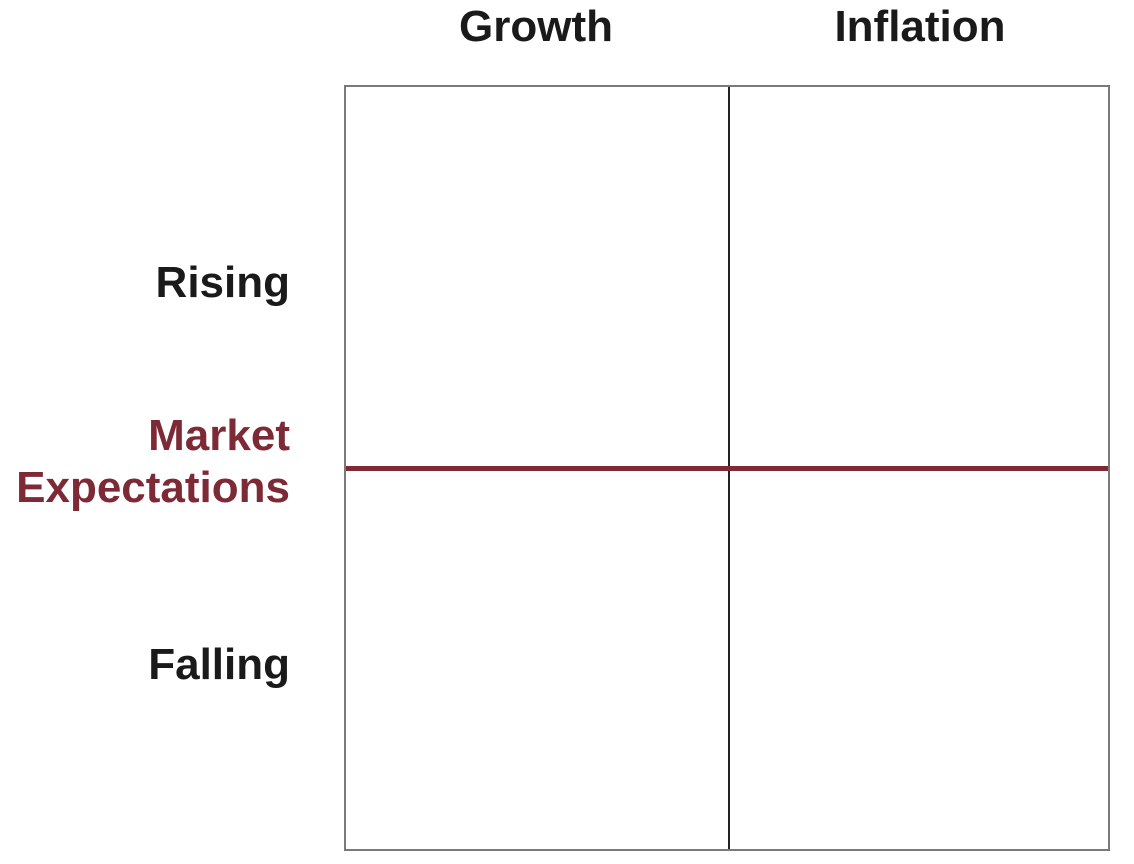 The height and width of the screenshot is (864, 1134). What do you see at coordinates (219, 435) in the screenshot?
I see `market-expectations-line1: Market` at bounding box center [219, 435].